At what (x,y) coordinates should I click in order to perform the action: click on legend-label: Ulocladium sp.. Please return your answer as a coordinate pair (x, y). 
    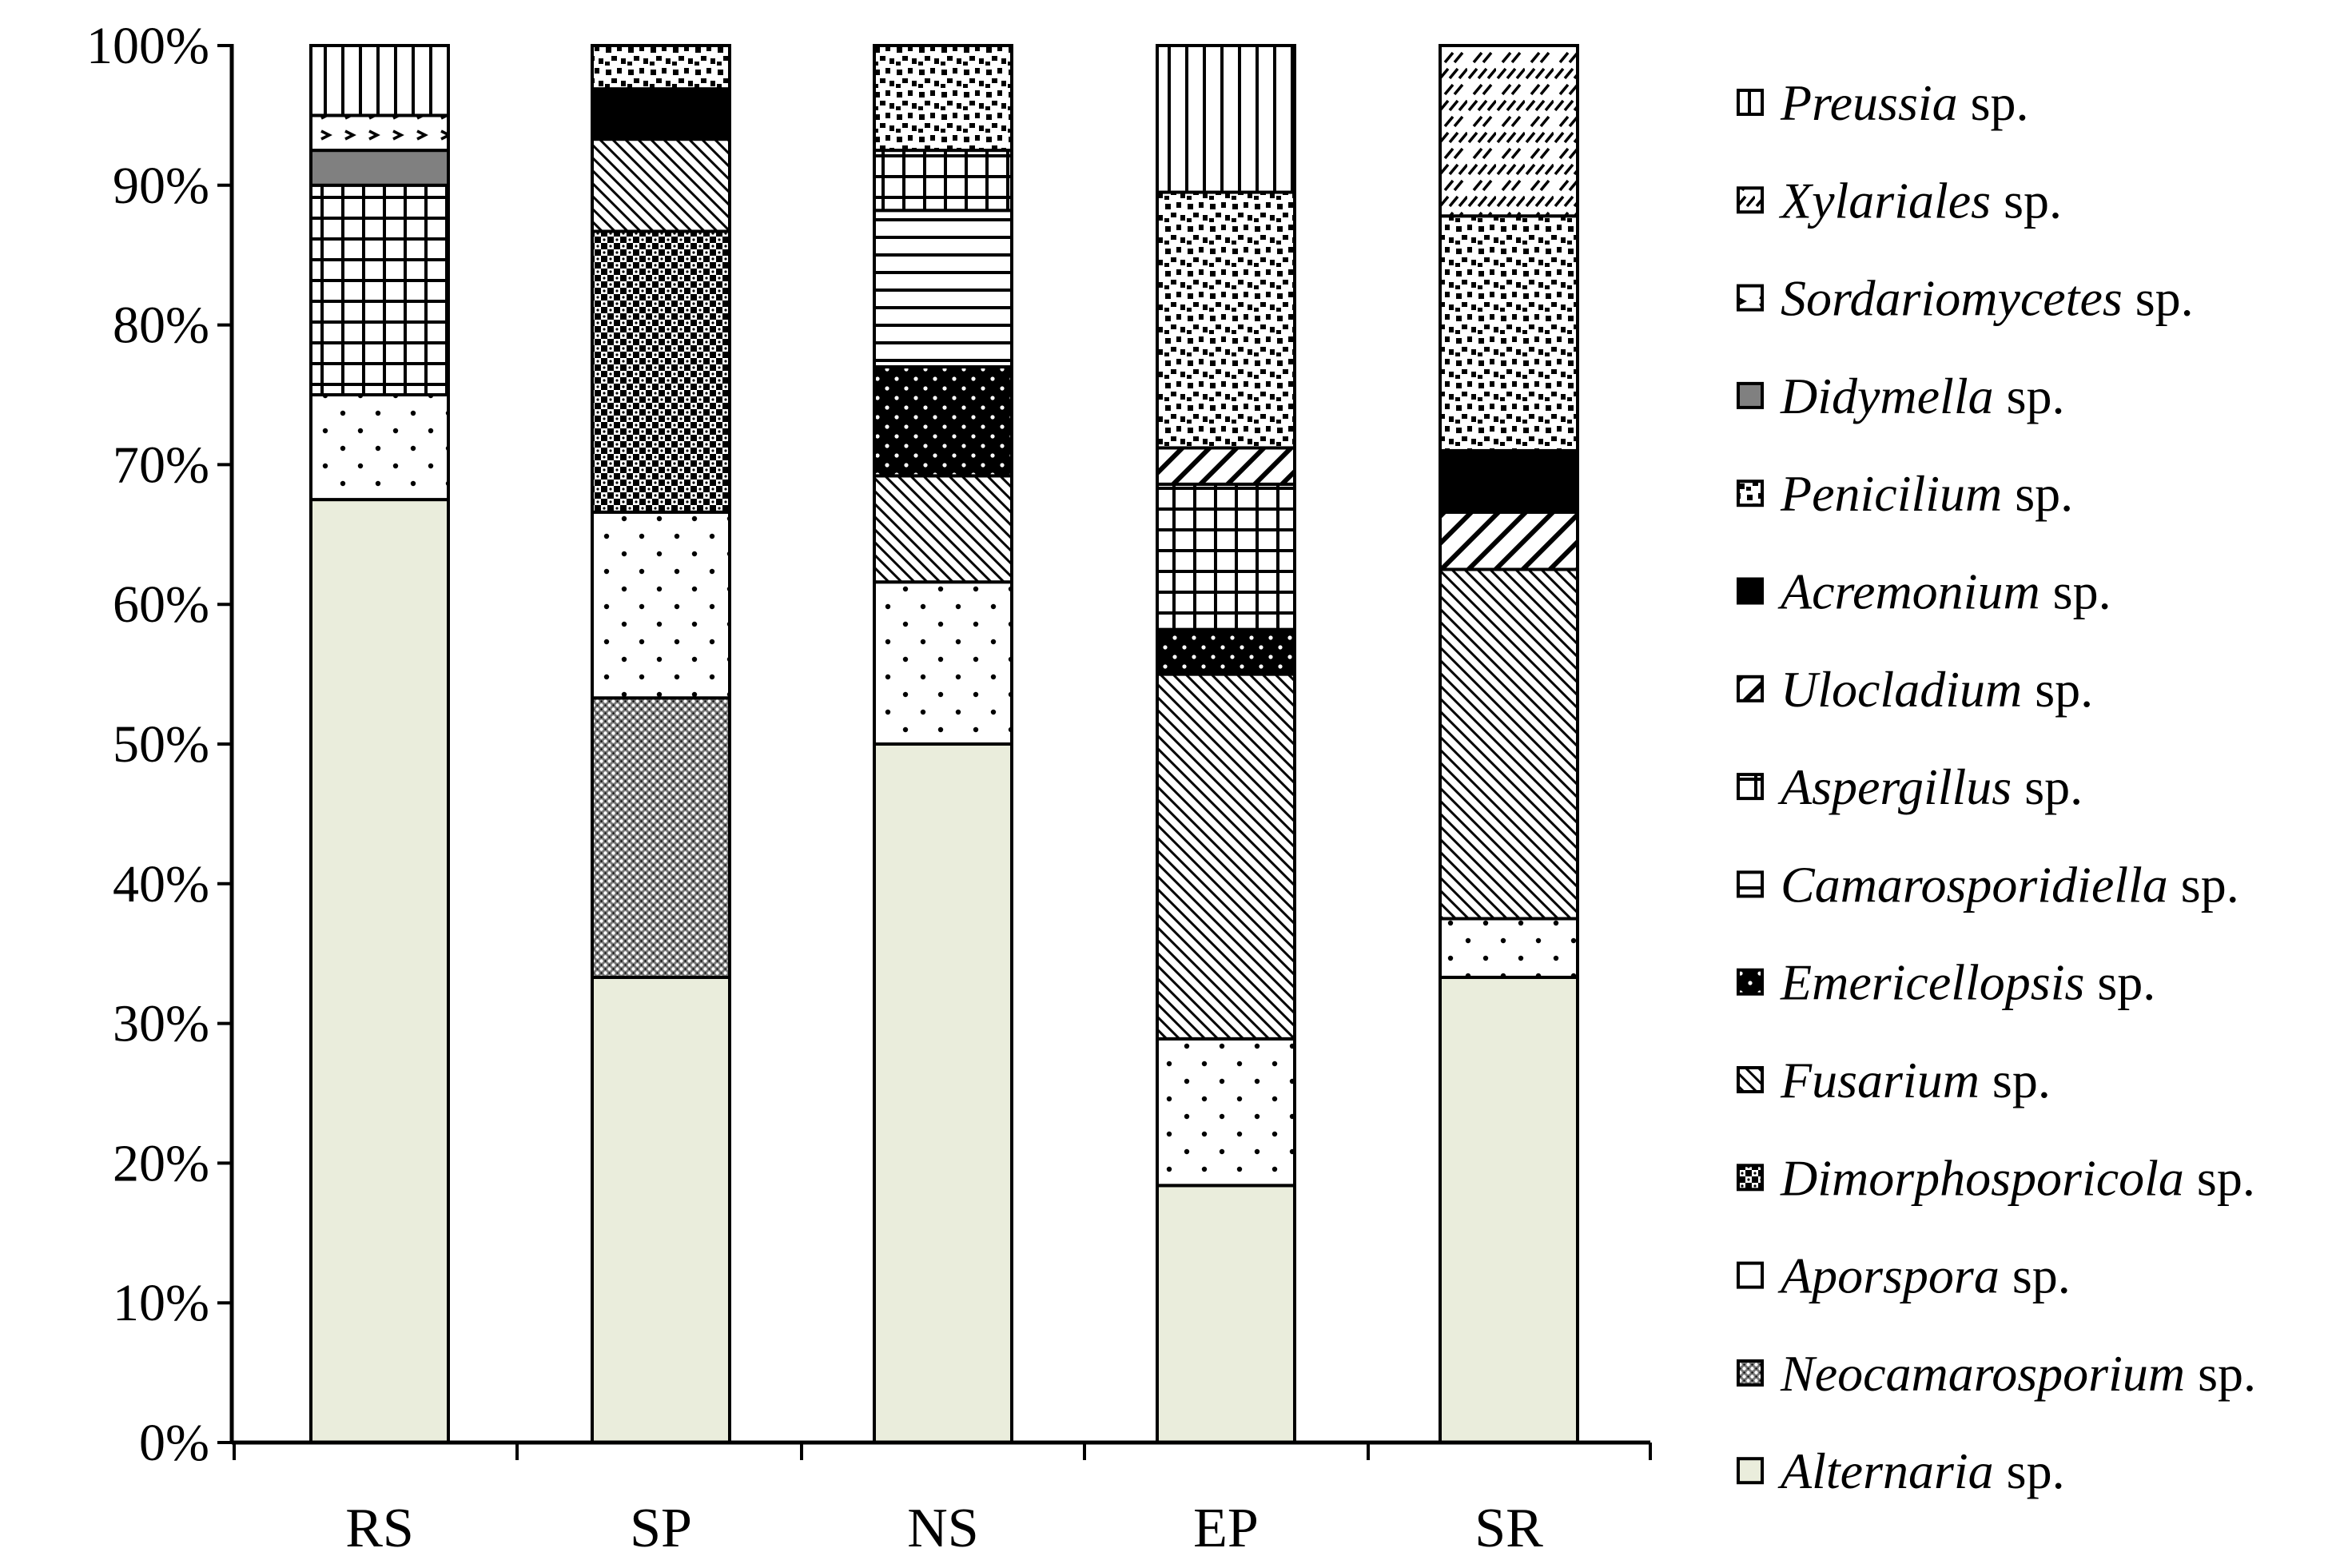
    Looking at the image, I should click on (1937, 689).